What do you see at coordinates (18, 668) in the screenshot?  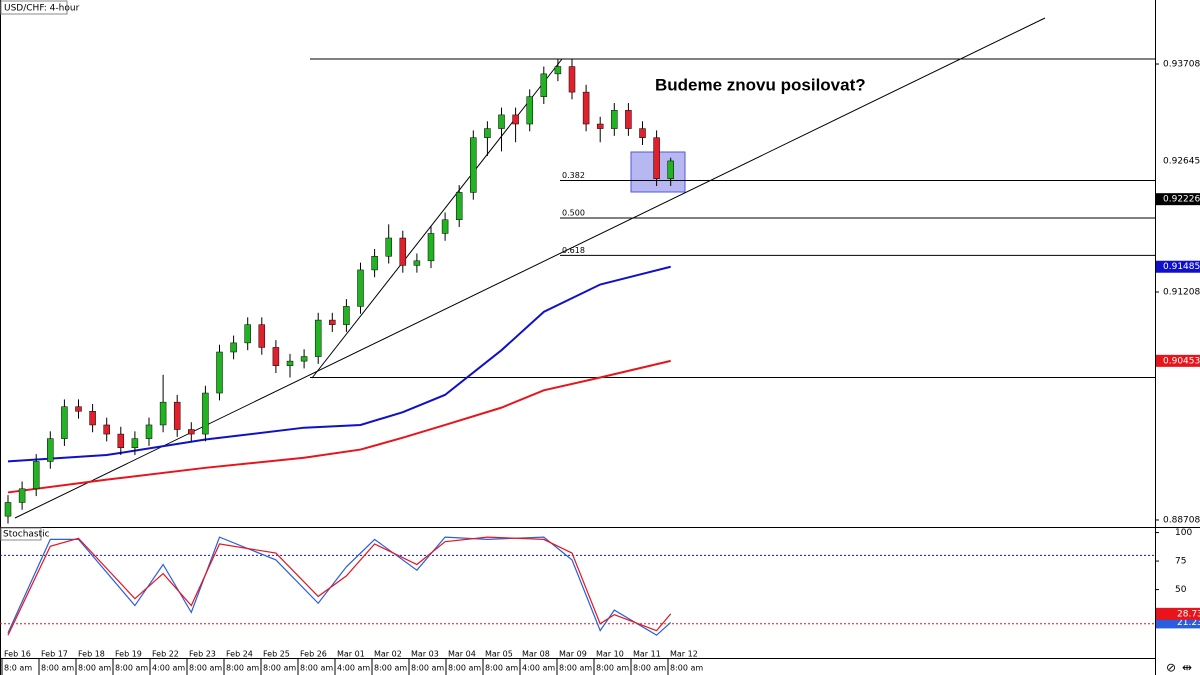 I see `x-tick-label: 8:0 am` at bounding box center [18, 668].